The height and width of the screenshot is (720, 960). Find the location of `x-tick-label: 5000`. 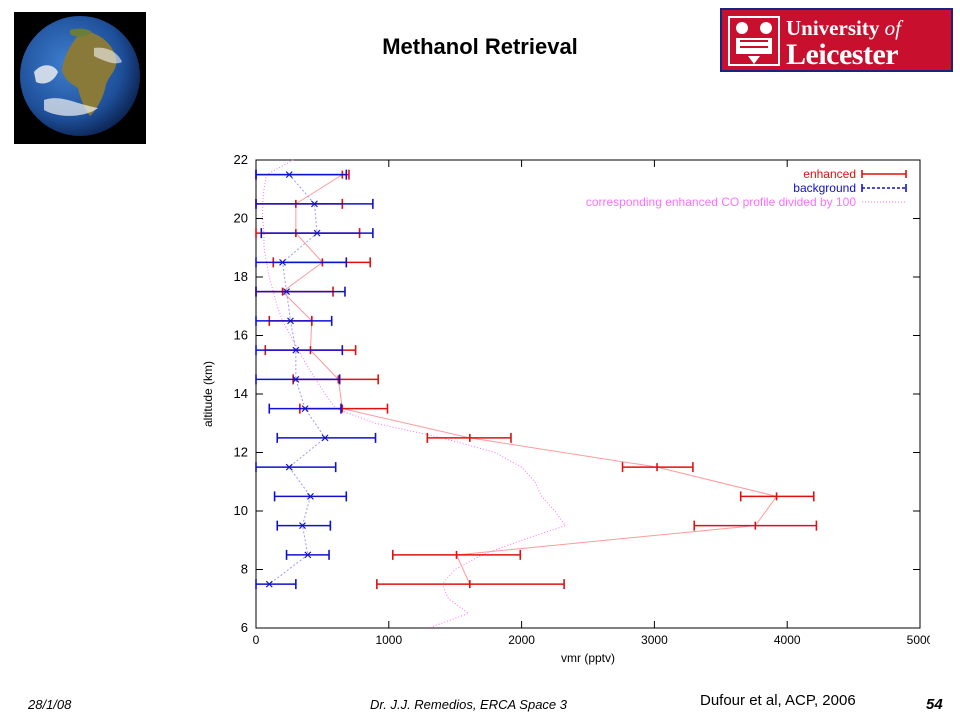

x-tick-label: 5000 is located at coordinates (918, 640).